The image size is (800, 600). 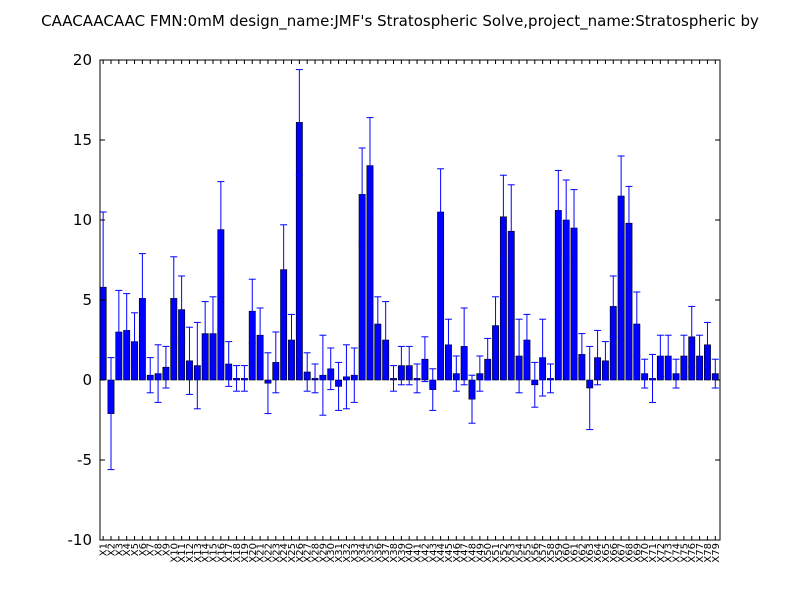 I want to click on ytick-label: 5, so click(x=87, y=300).